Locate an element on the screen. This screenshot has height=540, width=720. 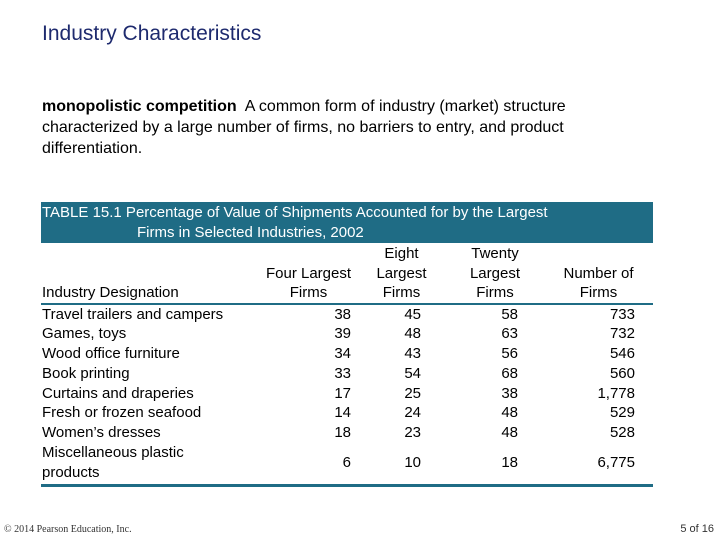
header-twenty-largest: Twenty Largest Firms is located at coordinates (495, 274).